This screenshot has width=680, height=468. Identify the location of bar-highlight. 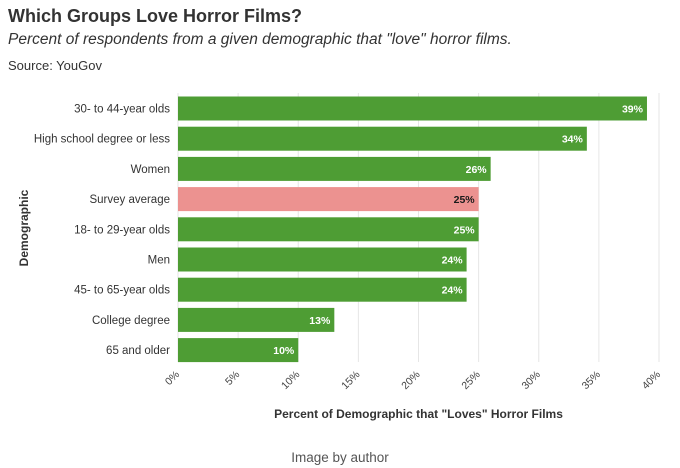
(328, 199).